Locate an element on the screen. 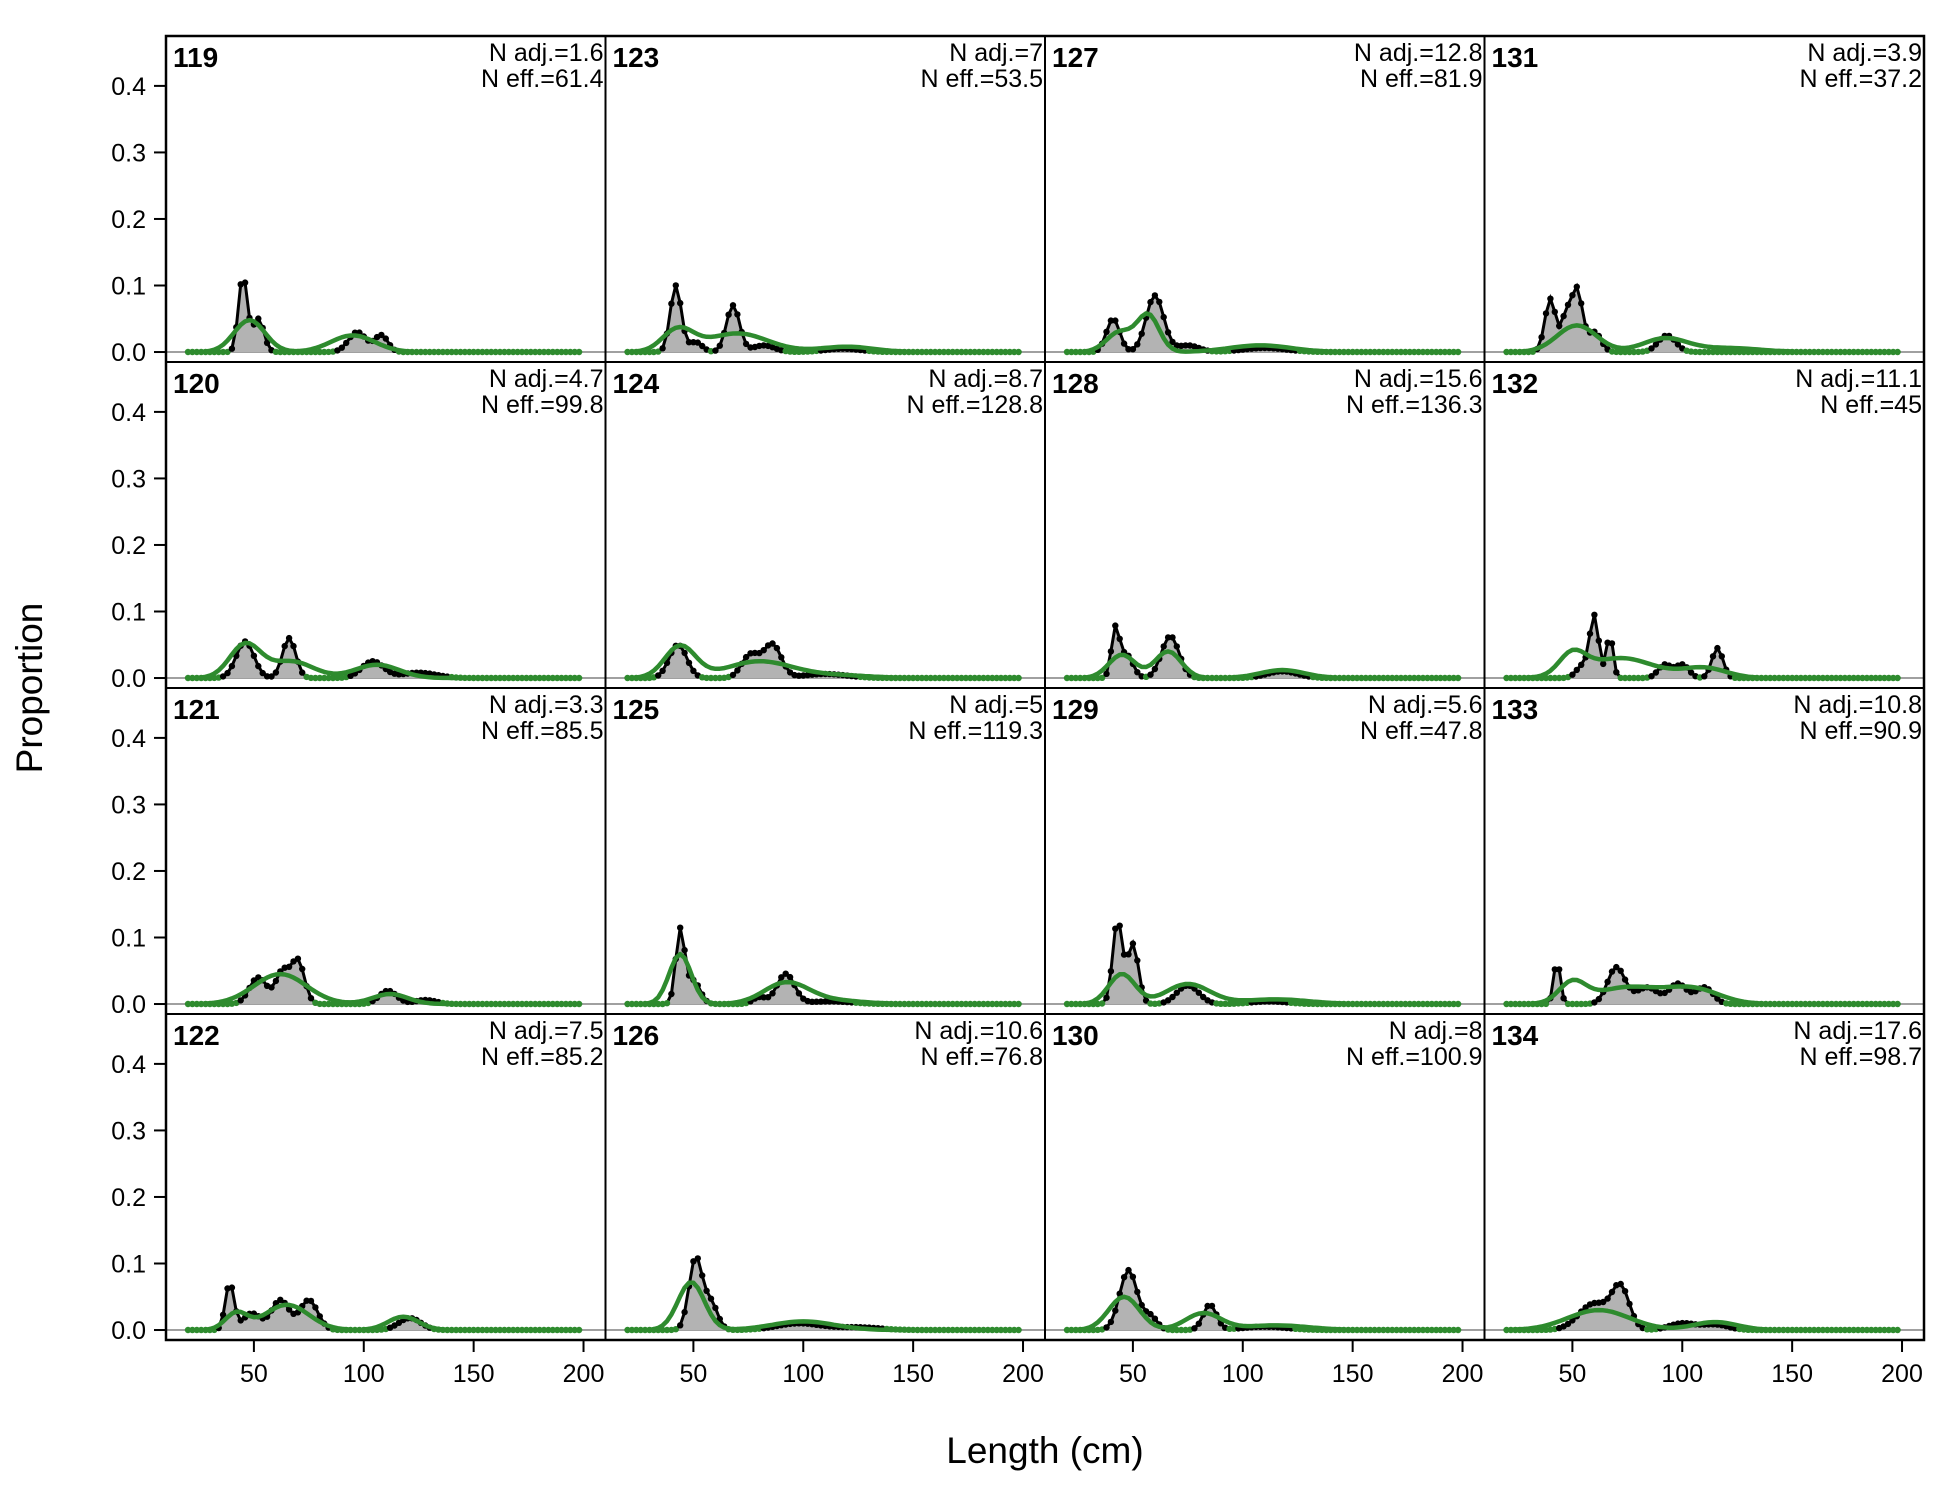  panel-119: 119 N adj.=1.6N eff.=61.4 is located at coordinates (386, 199).